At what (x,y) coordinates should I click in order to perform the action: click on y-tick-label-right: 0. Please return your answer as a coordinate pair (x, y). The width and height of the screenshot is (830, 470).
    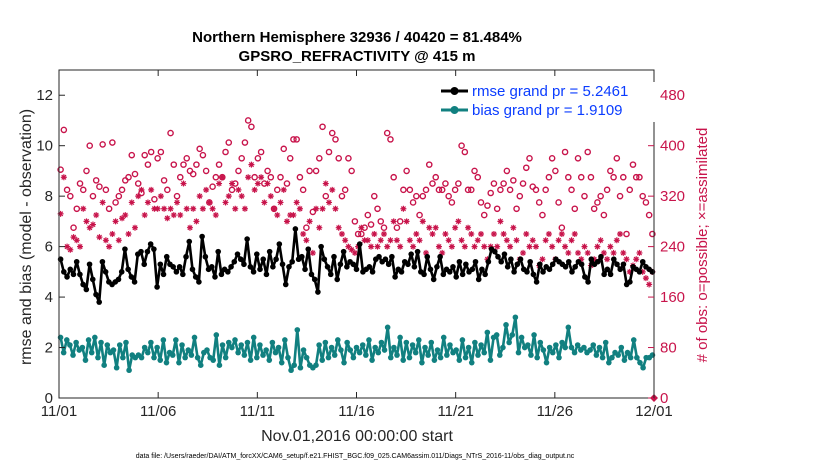
    Looking at the image, I should click on (664, 398).